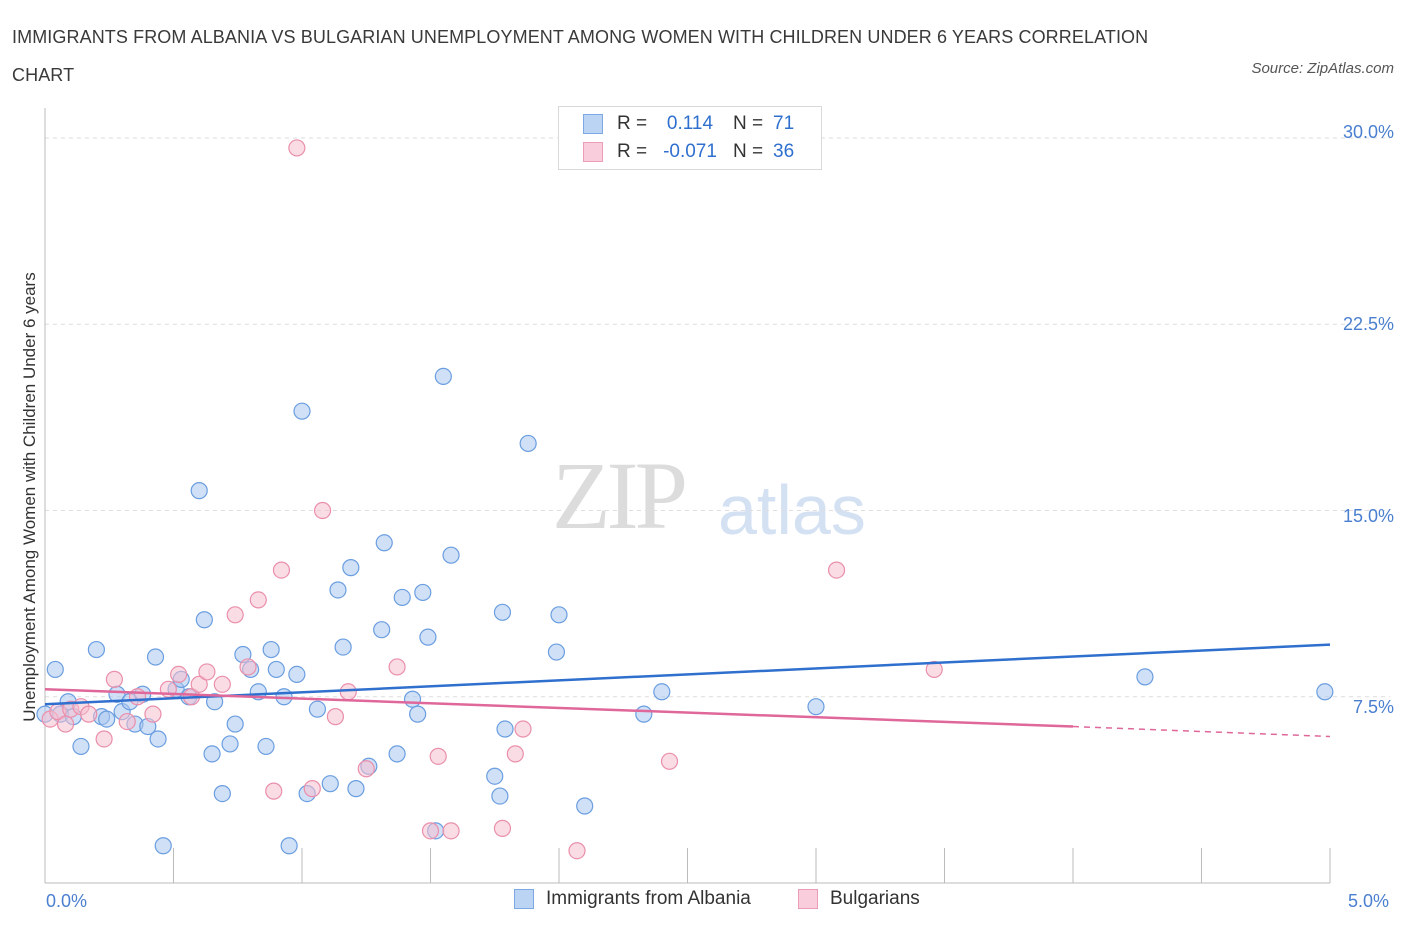 Image resolution: width=1406 pixels, height=930 pixels. I want to click on x-tick-label-max: 5.0%, so click(1369, 901).